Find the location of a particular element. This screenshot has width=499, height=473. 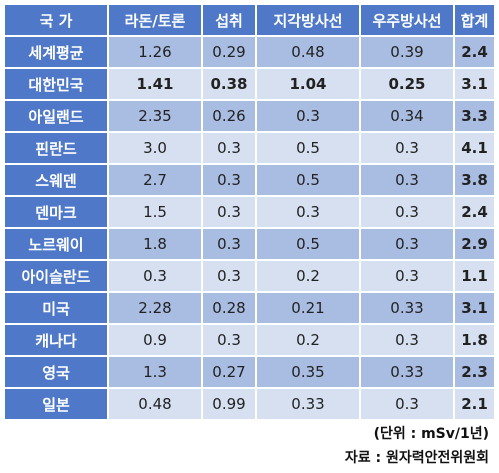

total-cell: 3.8 is located at coordinates (474, 180).